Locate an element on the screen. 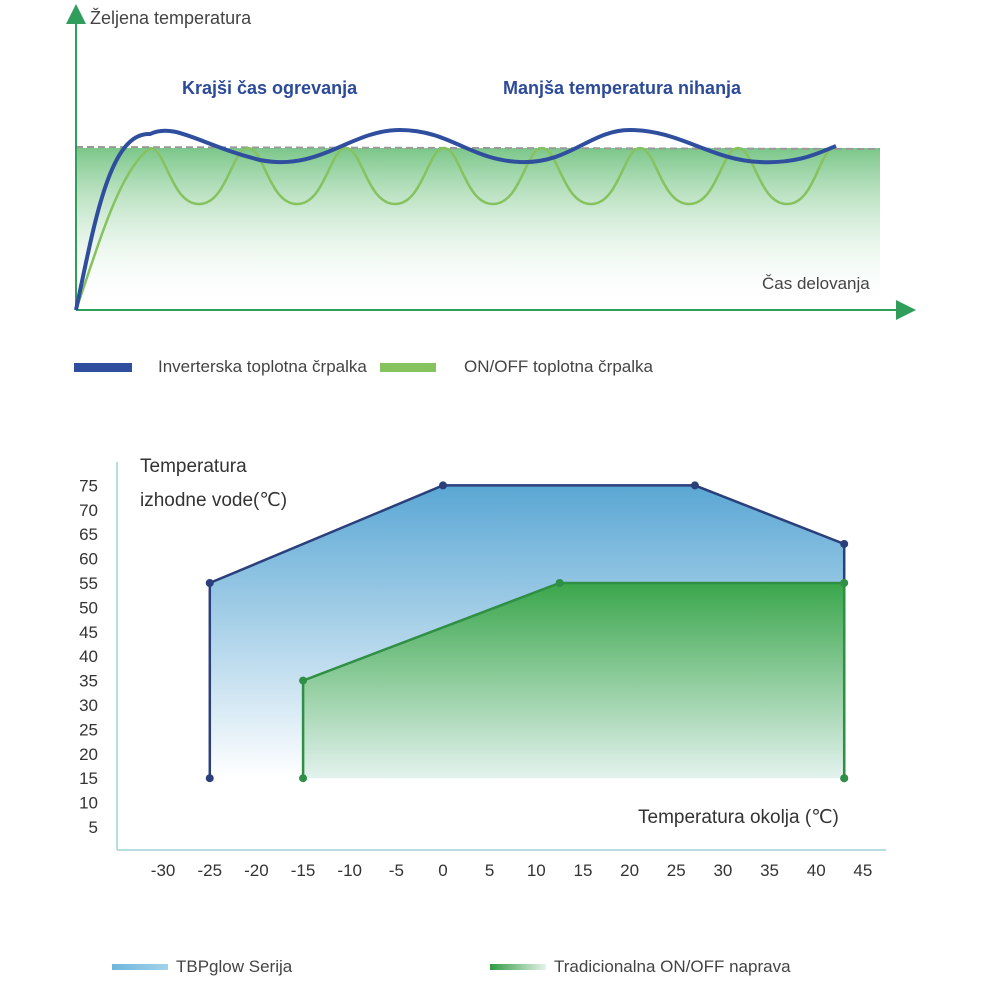 The height and width of the screenshot is (1000, 1000). y-tick-label: 50 is located at coordinates (88, 607).